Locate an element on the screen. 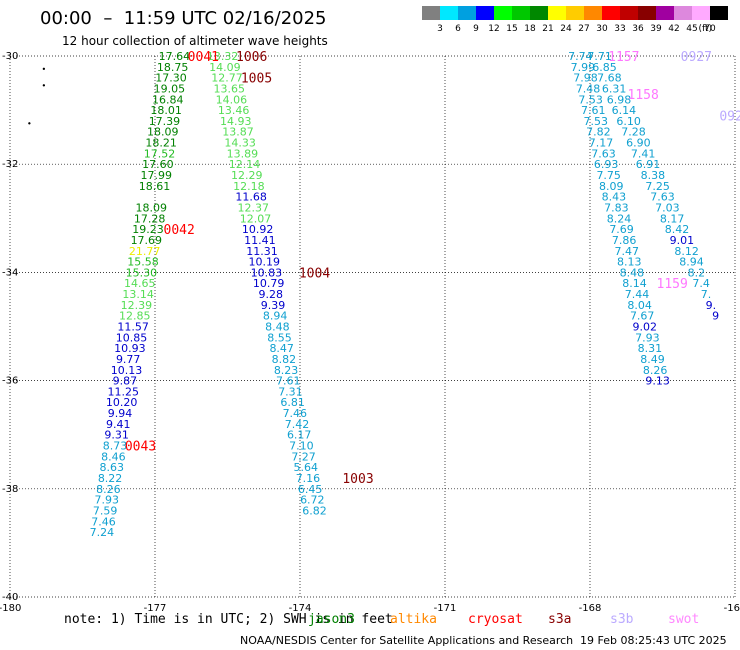 The height and width of the screenshot is (650, 740). wave-height-value: 8.42 is located at coordinates (677, 229).